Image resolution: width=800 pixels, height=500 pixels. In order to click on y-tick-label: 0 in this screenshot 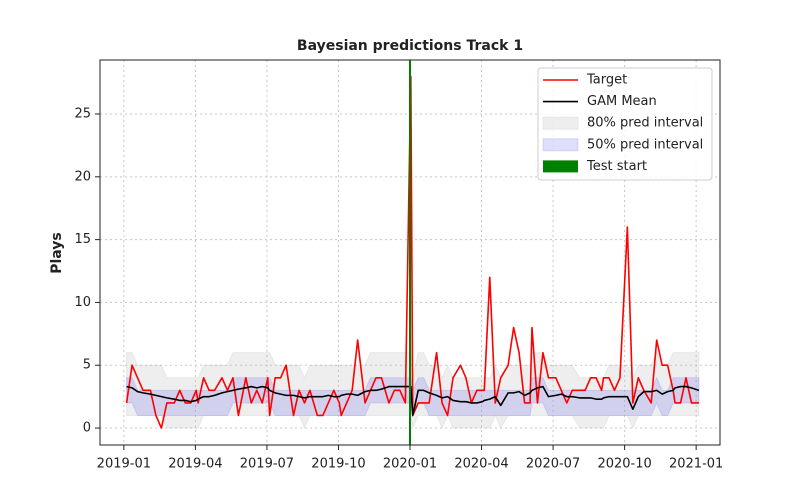, I will do `click(87, 428)`.